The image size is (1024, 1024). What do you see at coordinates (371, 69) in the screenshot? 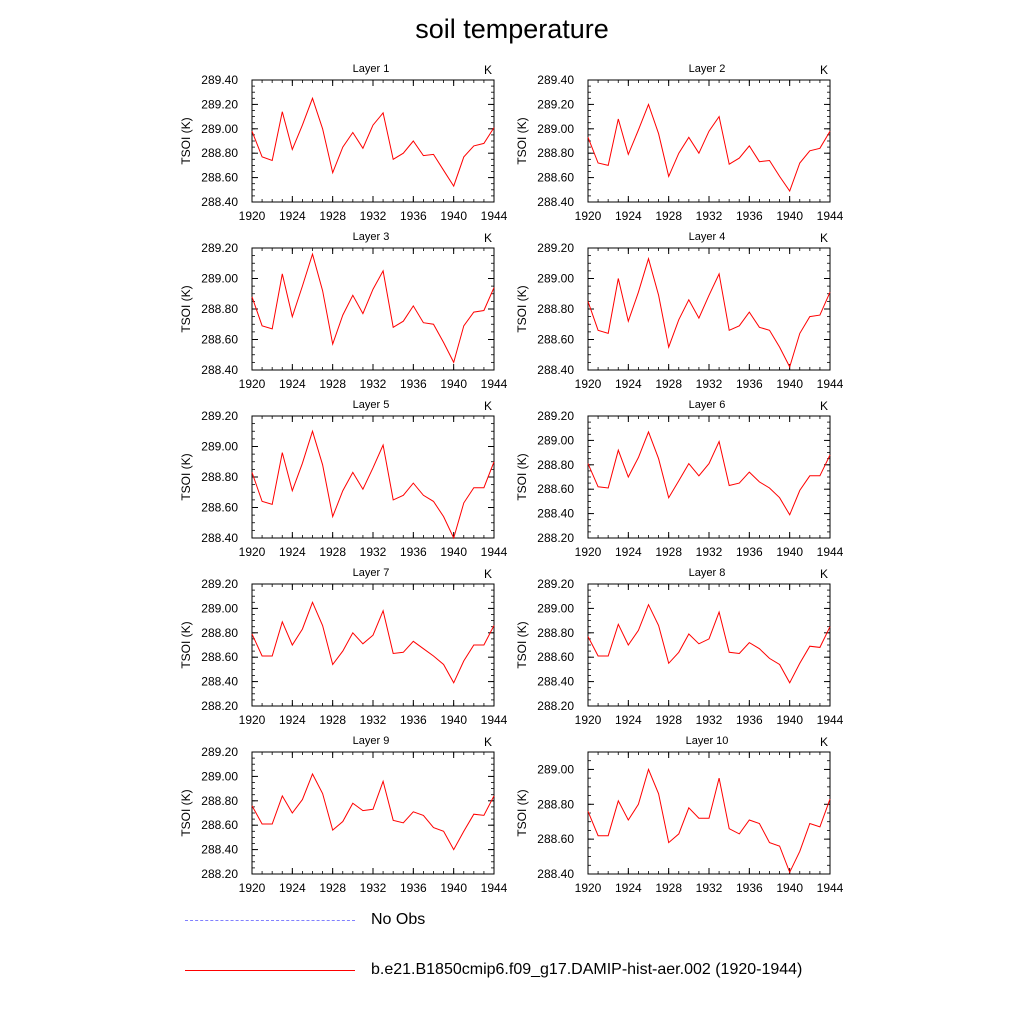
I see `panel-title: Layer 1` at bounding box center [371, 69].